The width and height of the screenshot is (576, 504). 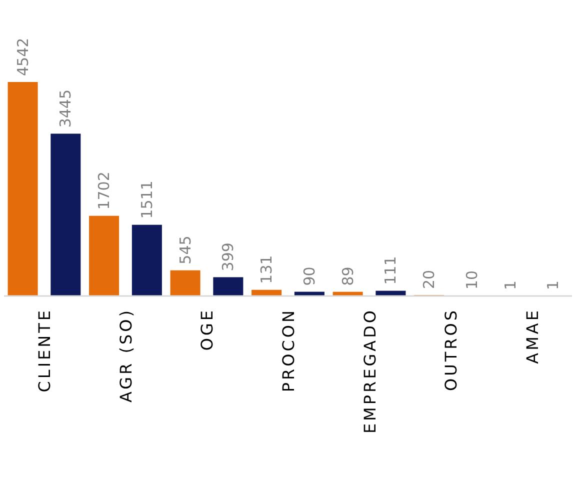 What do you see at coordinates (471, 280) in the screenshot?
I see `data-label: 10` at bounding box center [471, 280].